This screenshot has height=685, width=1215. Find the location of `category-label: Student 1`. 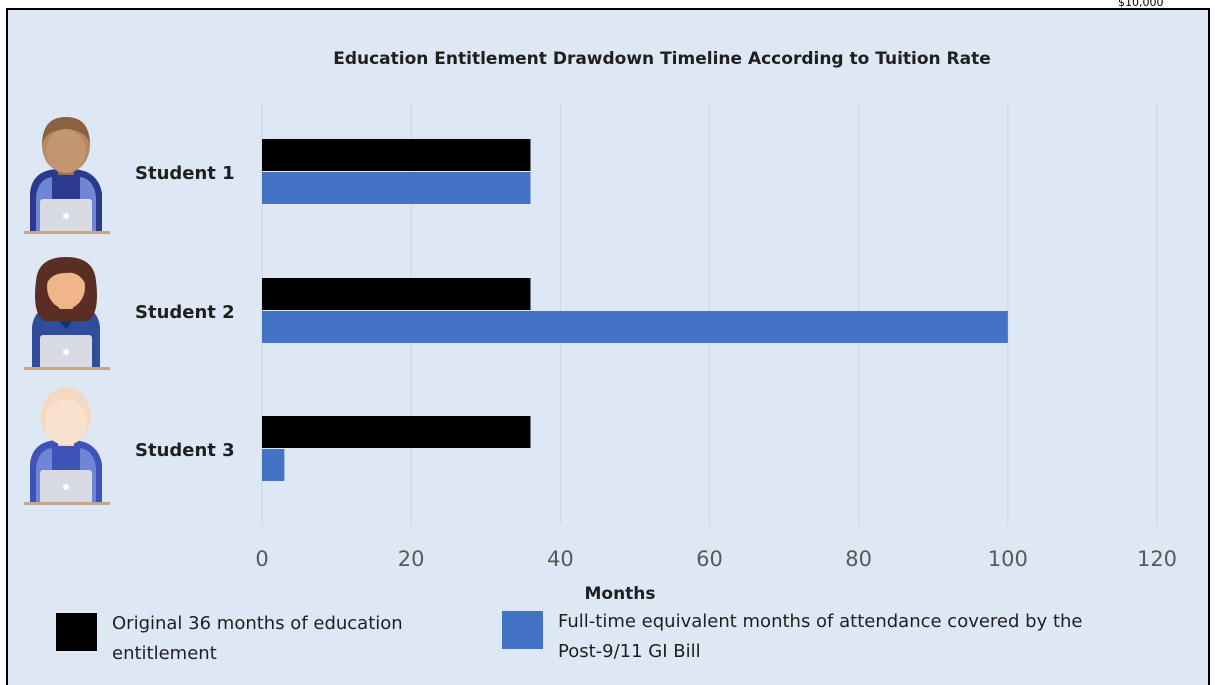

category-label: Student 1 is located at coordinates (185, 173).